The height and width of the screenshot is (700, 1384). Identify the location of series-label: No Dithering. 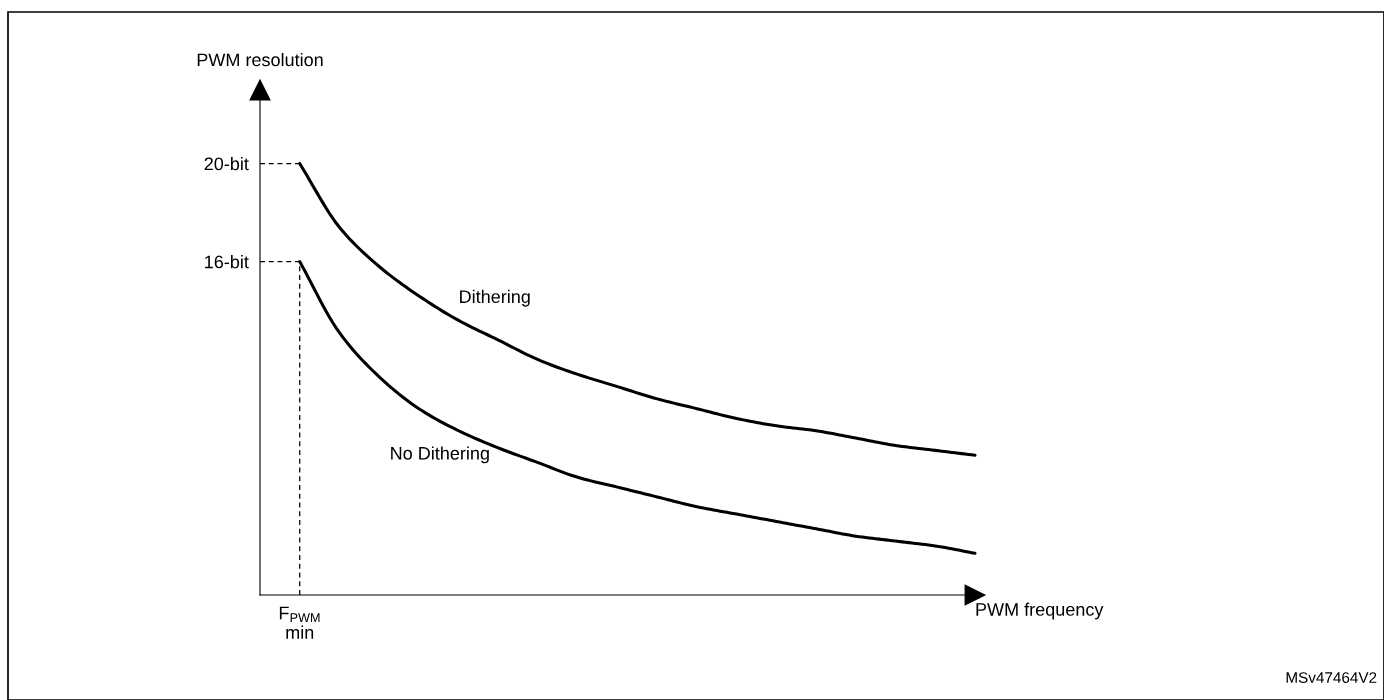
(440, 455).